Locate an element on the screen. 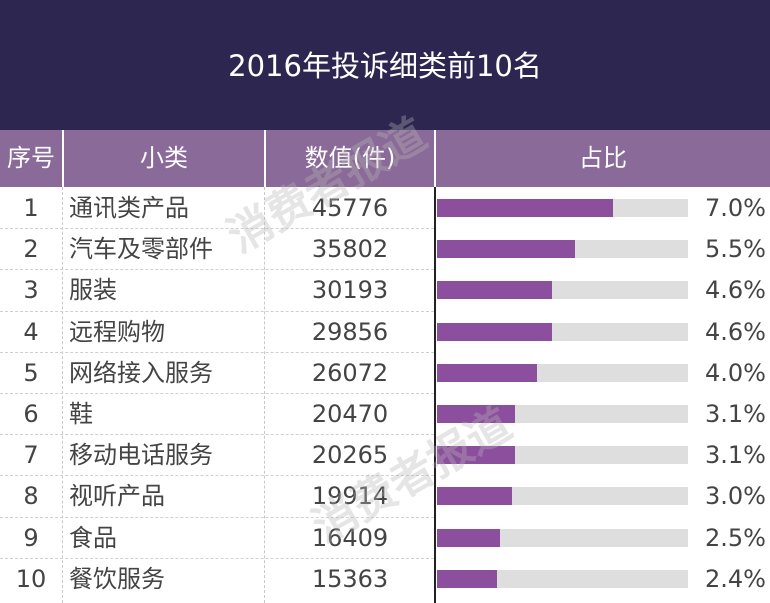  row-value: 16409 is located at coordinates (350, 537).